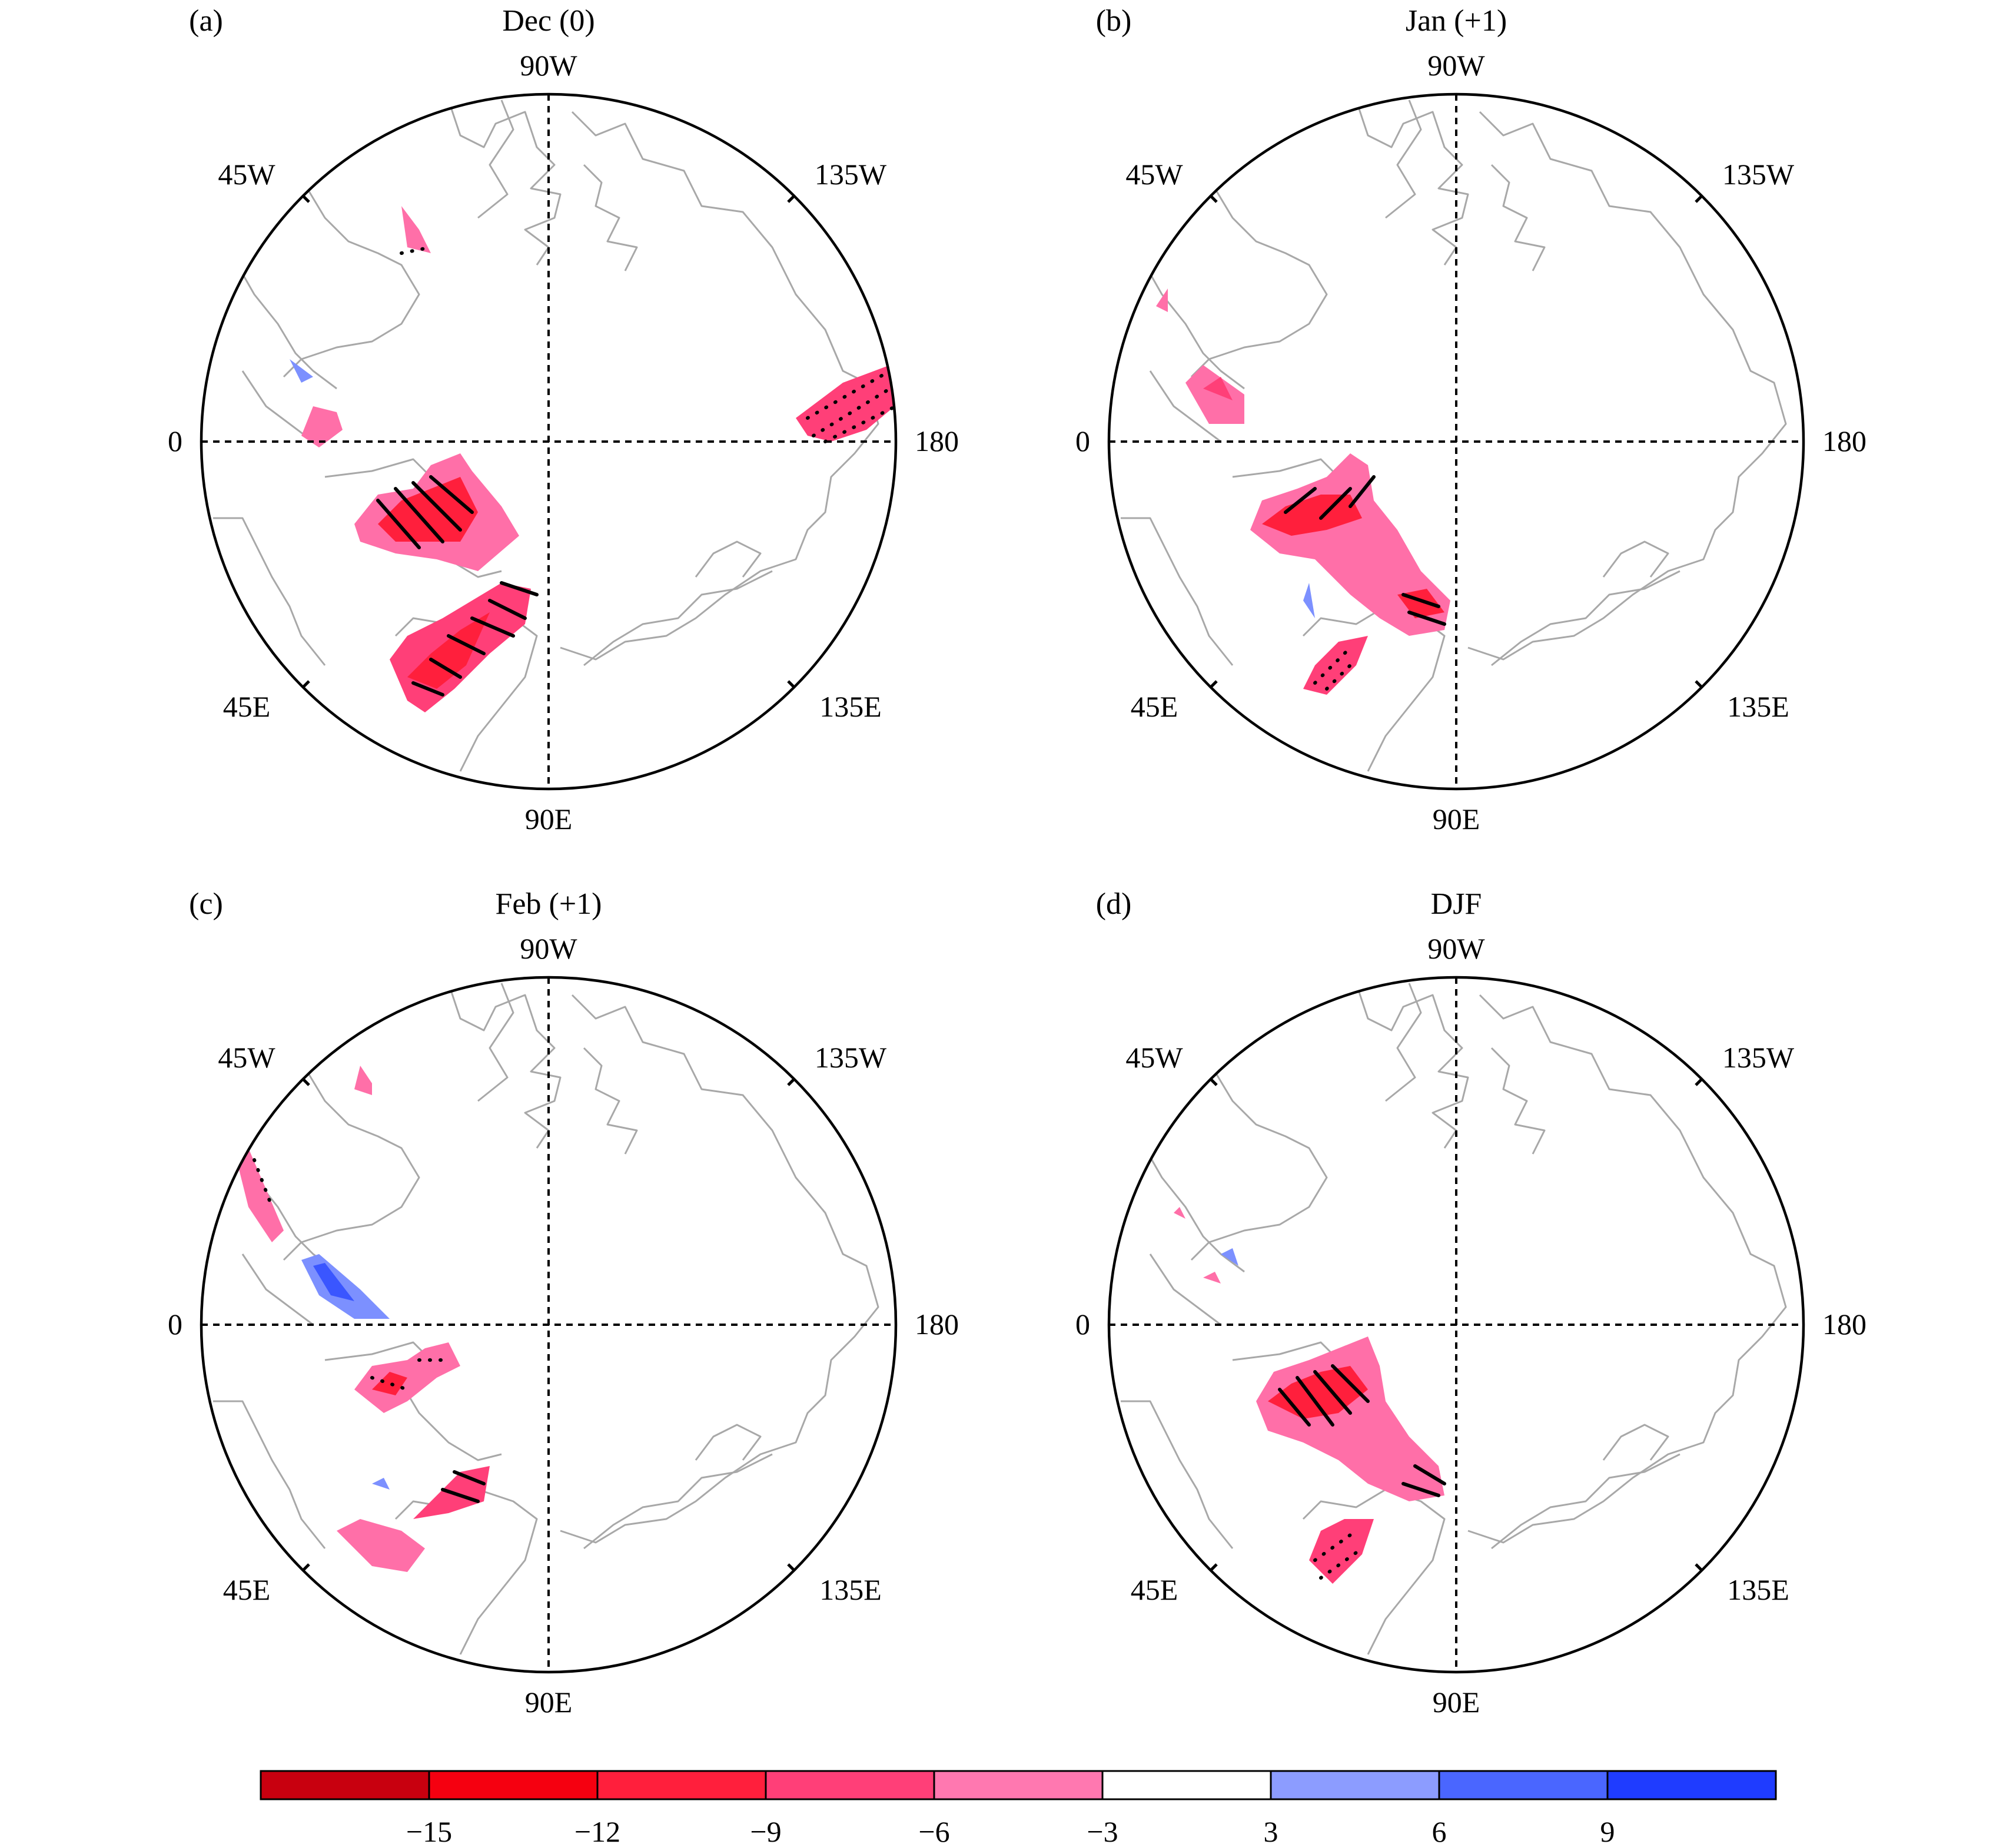 The width and height of the screenshot is (2016, 1844). What do you see at coordinates (597, 1830) in the screenshot?
I see `colorbar-tick-label: −12` at bounding box center [597, 1830].